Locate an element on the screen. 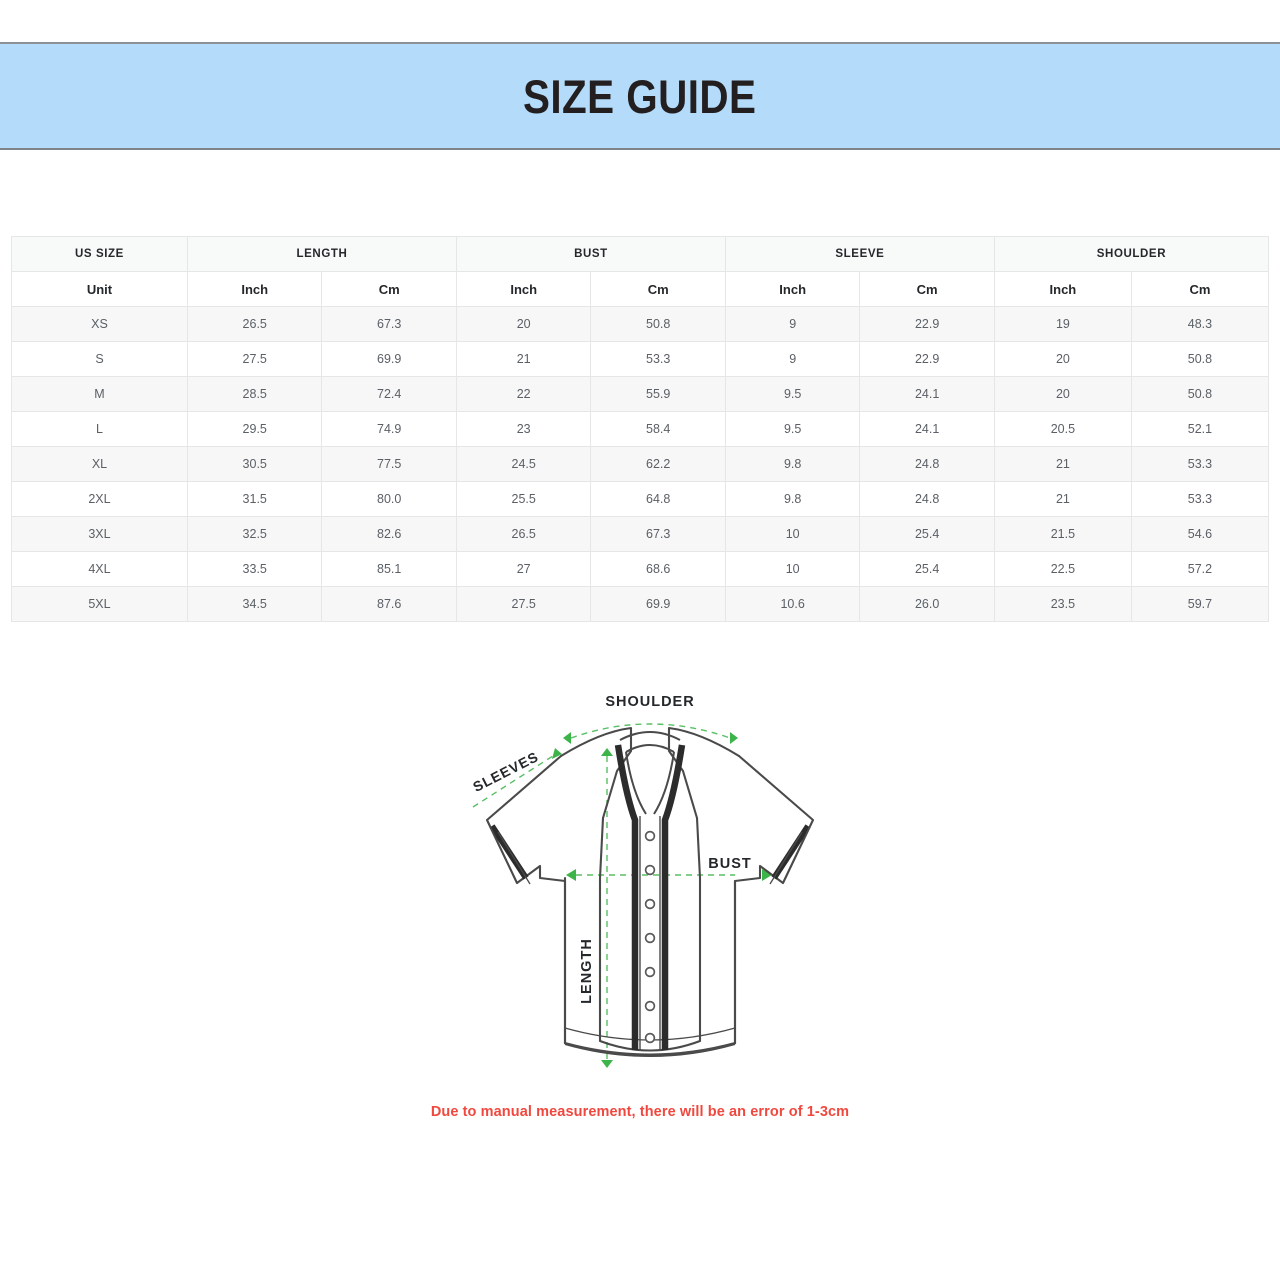 This screenshot has height=1280, width=1280. cell-shoulder_in: 19 is located at coordinates (1062, 324).